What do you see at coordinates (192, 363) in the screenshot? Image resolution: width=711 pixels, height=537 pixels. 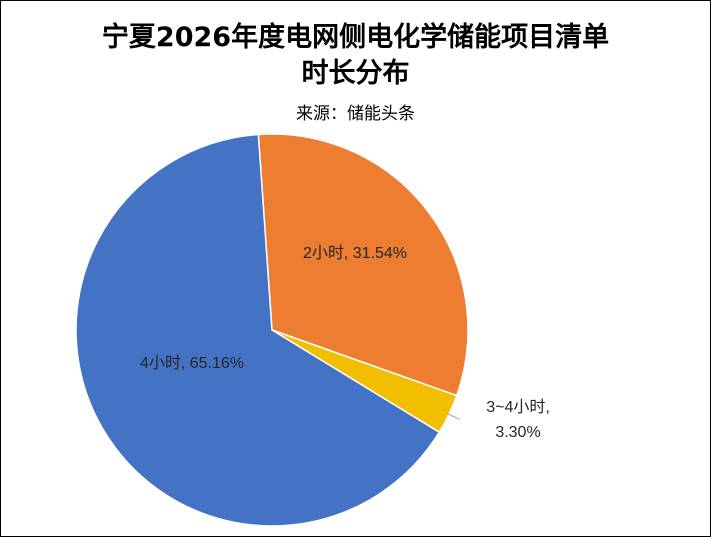 I see `data-label-4-hours: 4小时, 65.16%` at bounding box center [192, 363].